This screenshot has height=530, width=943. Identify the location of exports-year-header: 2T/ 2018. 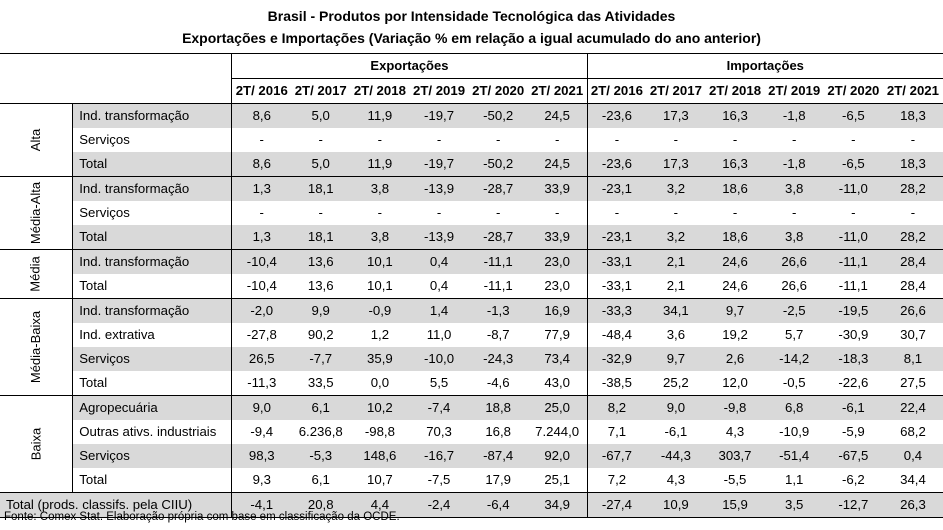
(380, 91).